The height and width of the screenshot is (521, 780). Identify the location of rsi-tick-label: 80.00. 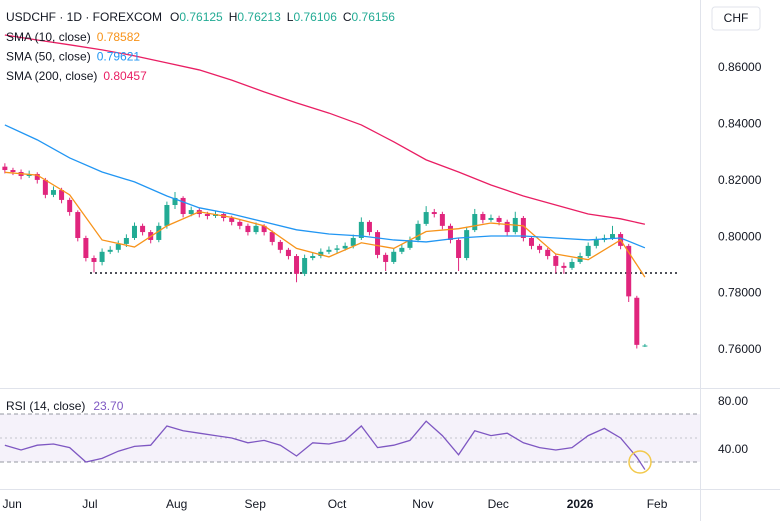
(733, 401).